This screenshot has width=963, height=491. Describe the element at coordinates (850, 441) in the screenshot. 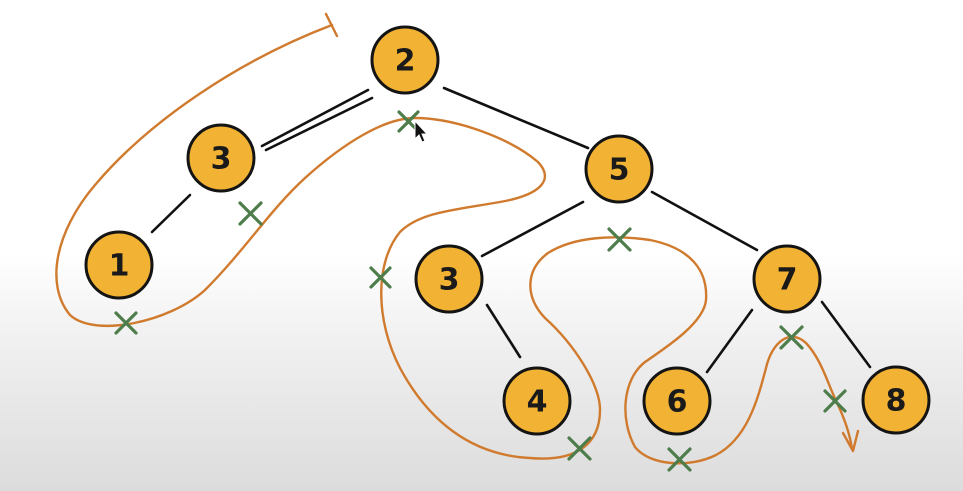

I see `traversal-arrowhead` at that location.